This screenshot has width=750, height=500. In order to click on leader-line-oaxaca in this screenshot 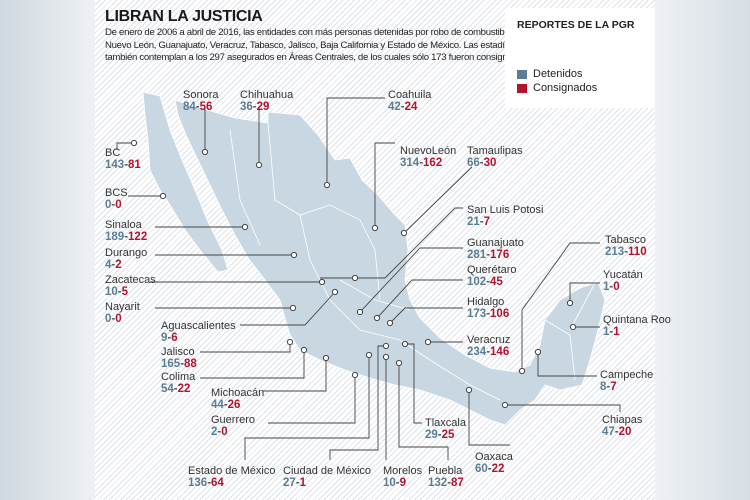, I will do `click(489, 418)`.